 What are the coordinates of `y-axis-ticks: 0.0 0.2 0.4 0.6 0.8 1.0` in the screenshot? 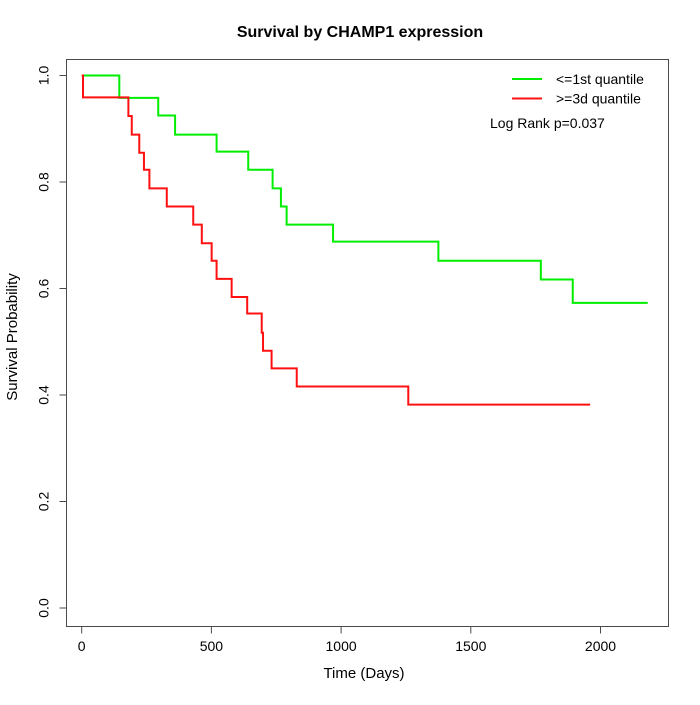 It's located at (51, 342).